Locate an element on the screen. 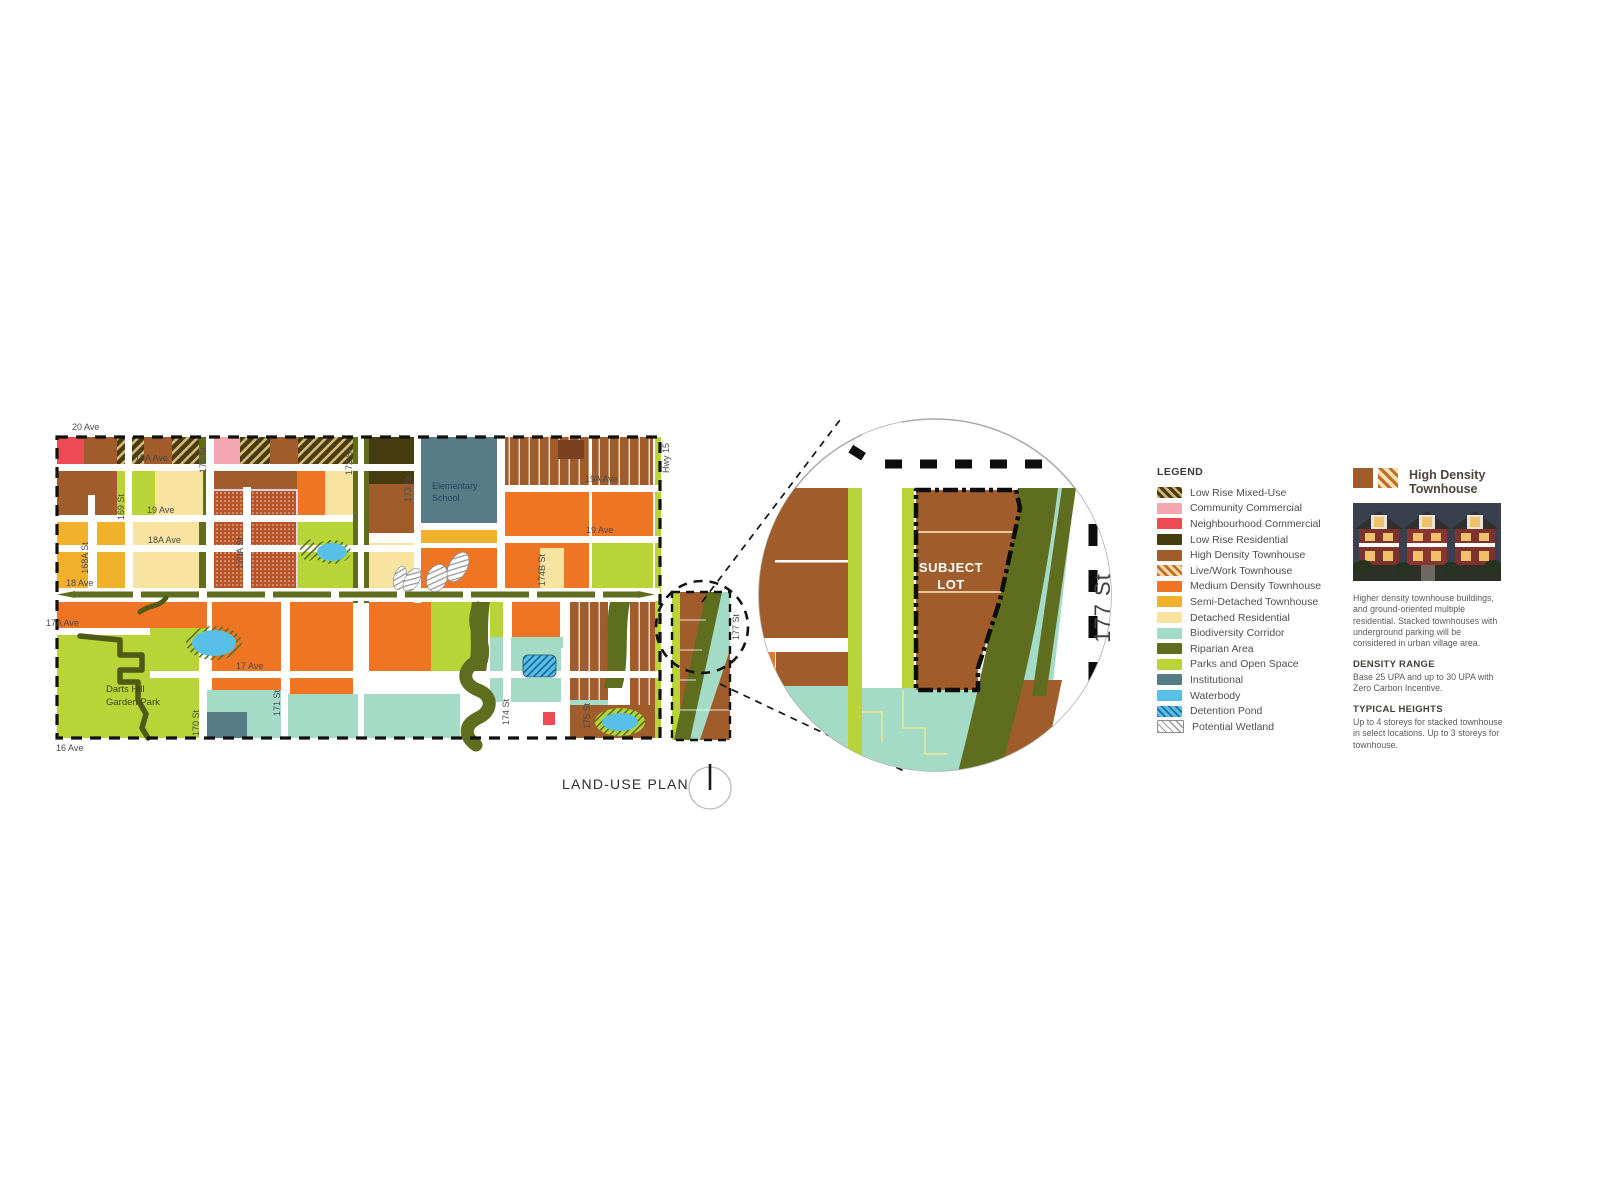 The width and height of the screenshot is (1600, 1200). legend-item: Biodiversity Corridor is located at coordinates (1249, 633).